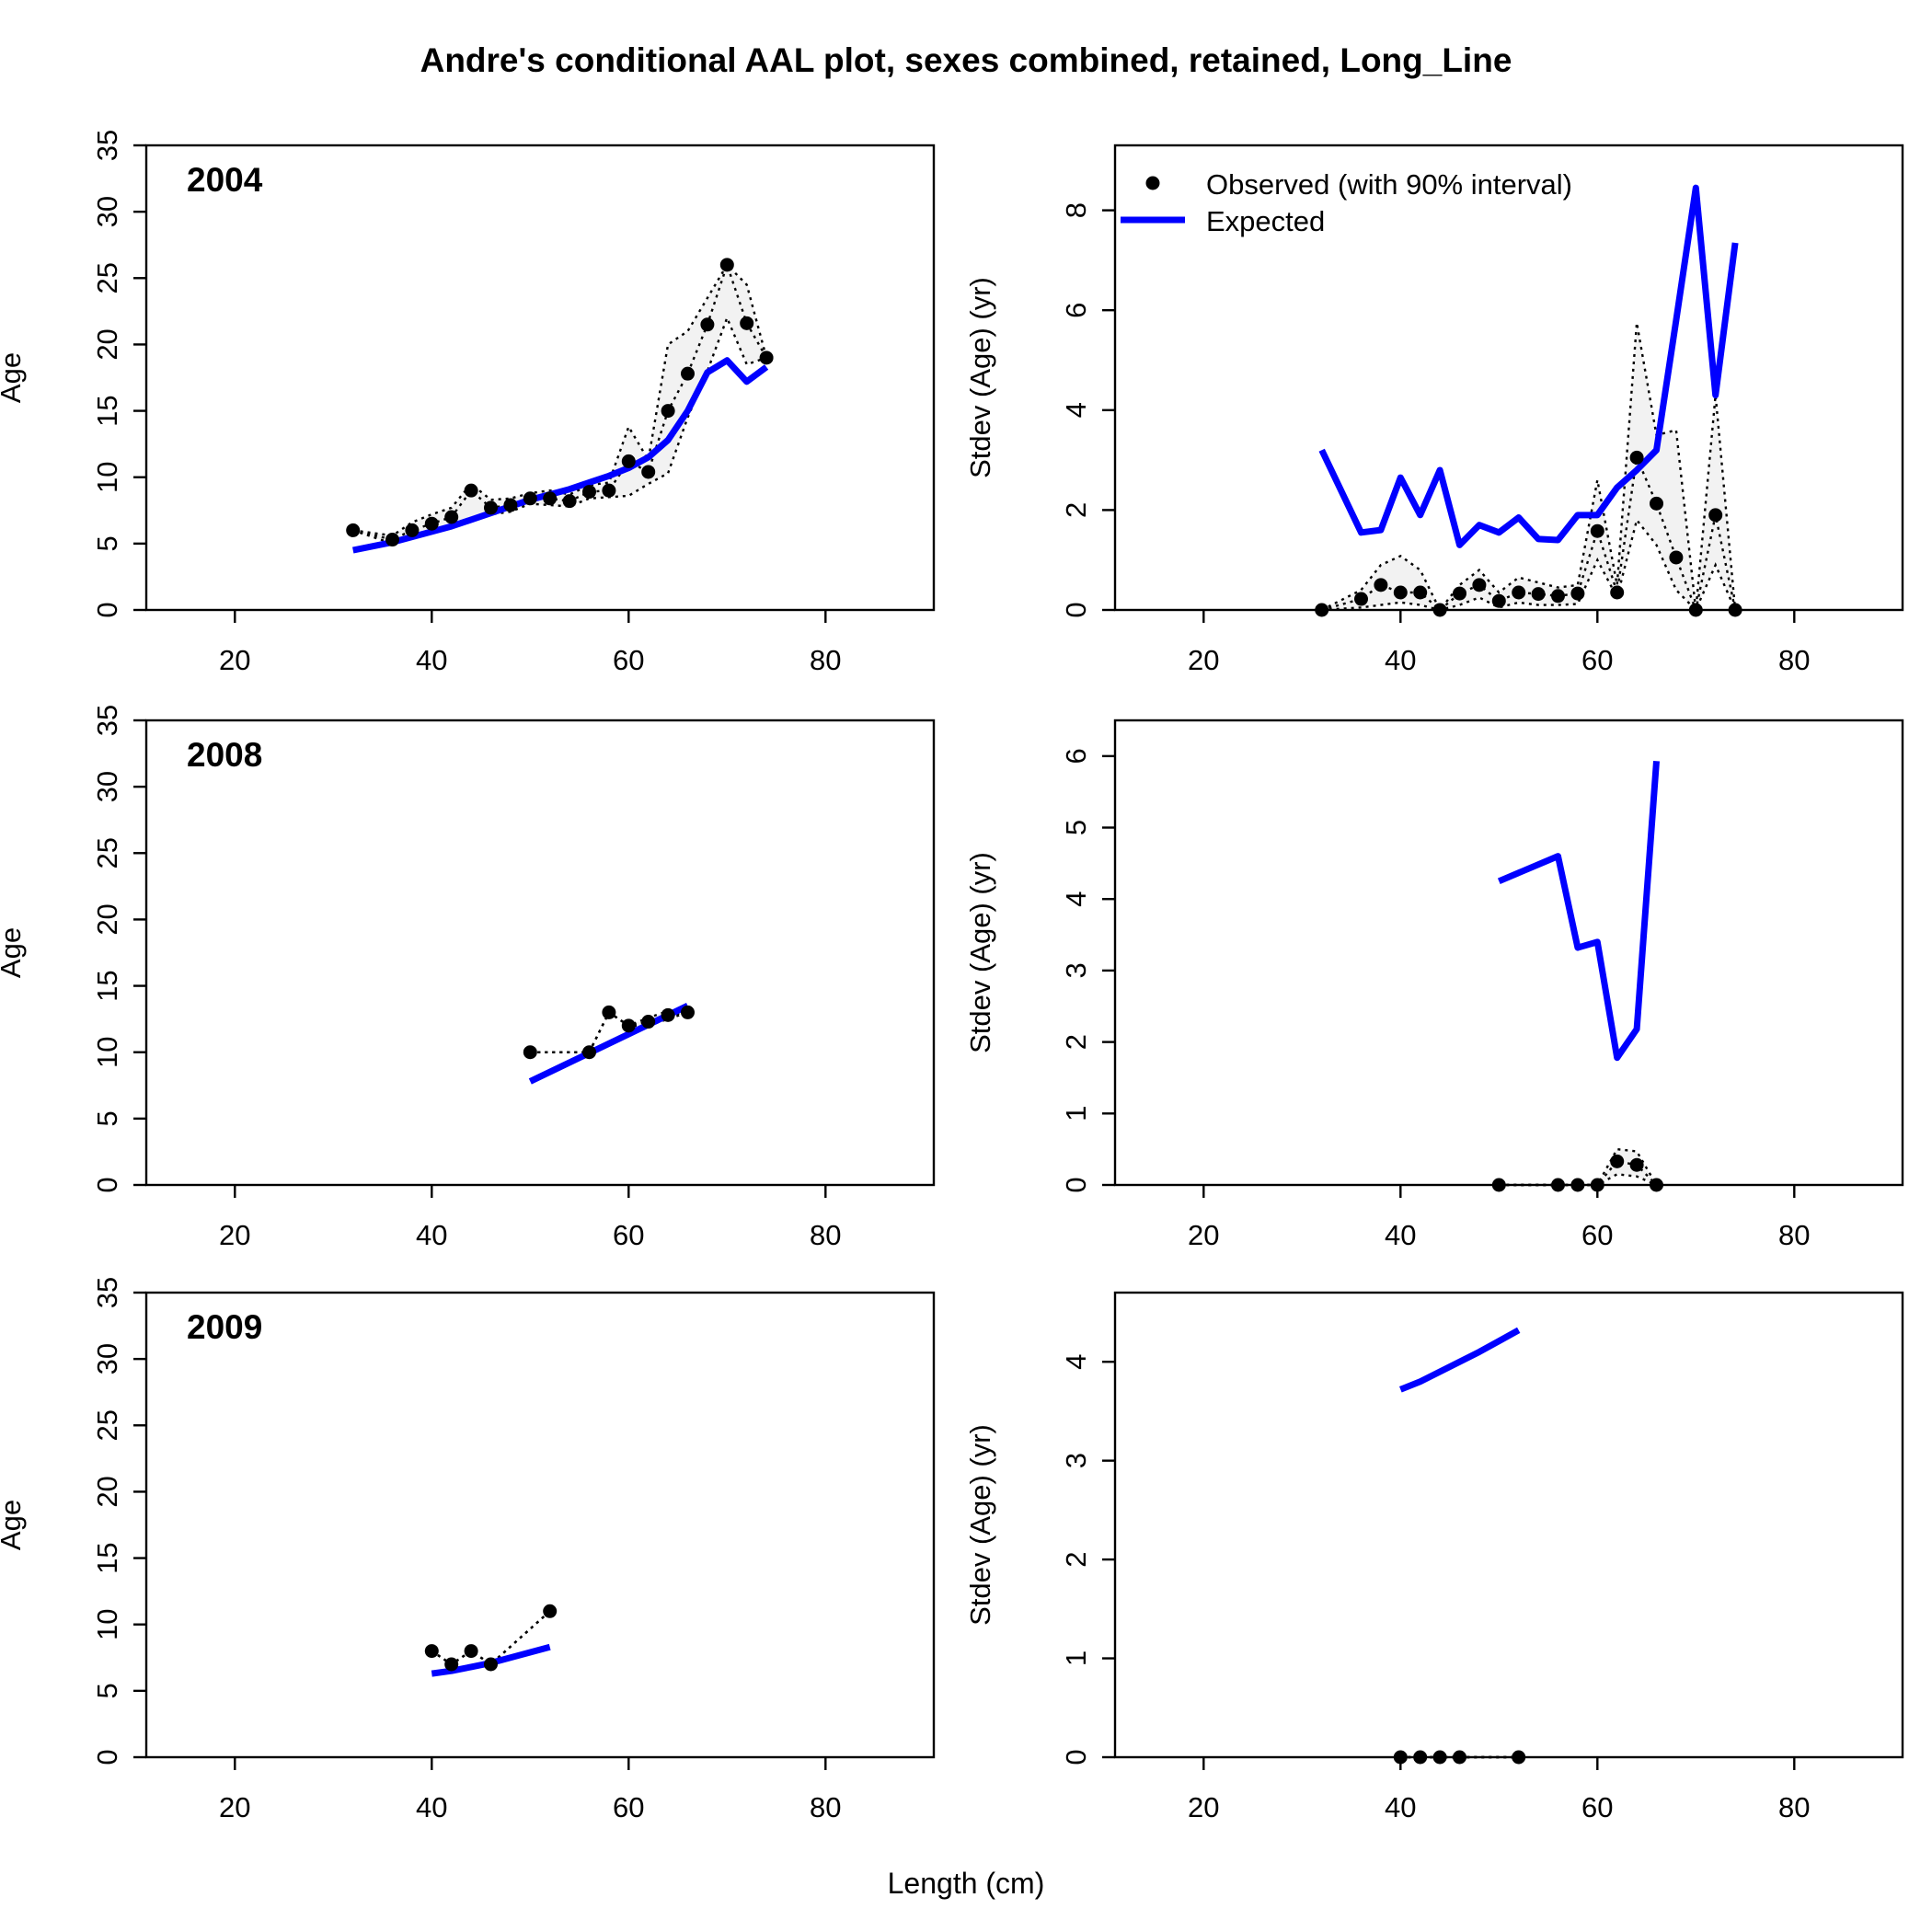  I want to click on year-label: 2008, so click(224, 755).